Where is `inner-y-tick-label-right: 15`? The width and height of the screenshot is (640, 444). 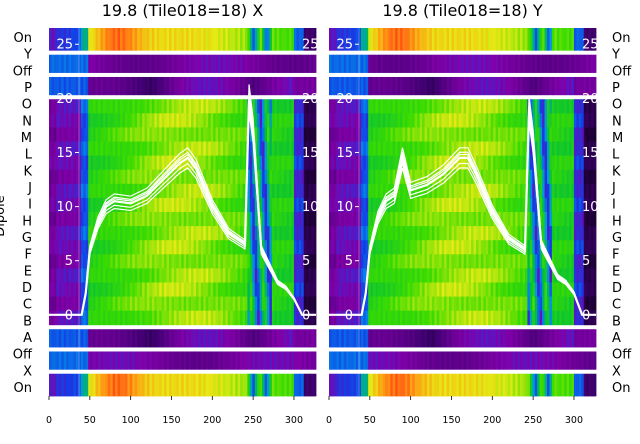 inner-y-tick-label-right: 15 is located at coordinates (590, 153).